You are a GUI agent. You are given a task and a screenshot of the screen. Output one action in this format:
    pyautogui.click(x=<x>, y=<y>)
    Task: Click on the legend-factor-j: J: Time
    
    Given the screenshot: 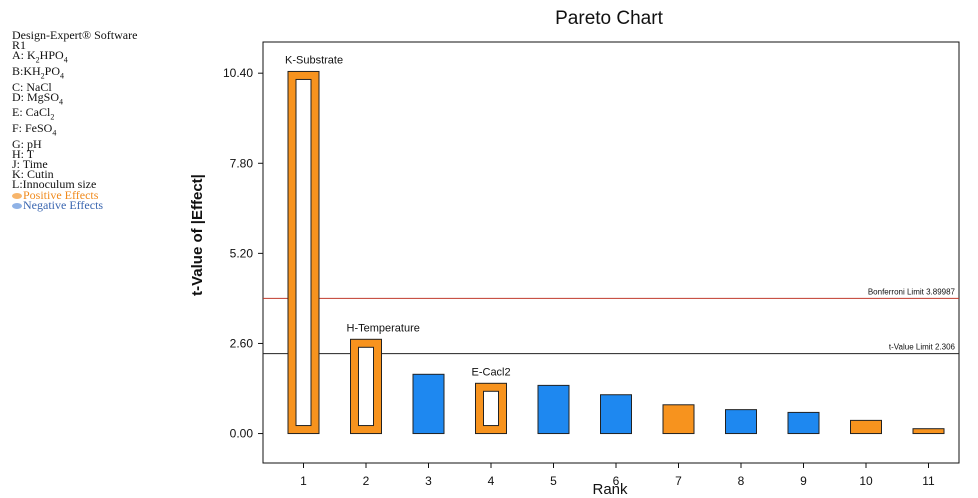 What is the action you would take?
    pyautogui.click(x=30, y=163)
    